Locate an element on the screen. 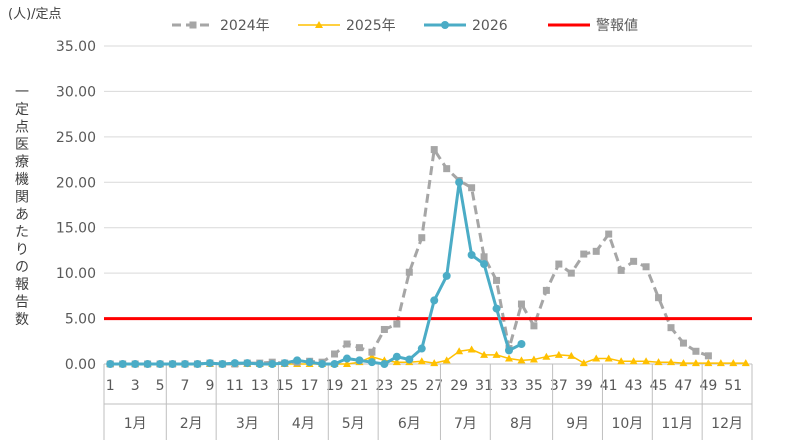 This screenshot has height=442, width=800. y-tick-label: 25.00 is located at coordinates (76, 138).